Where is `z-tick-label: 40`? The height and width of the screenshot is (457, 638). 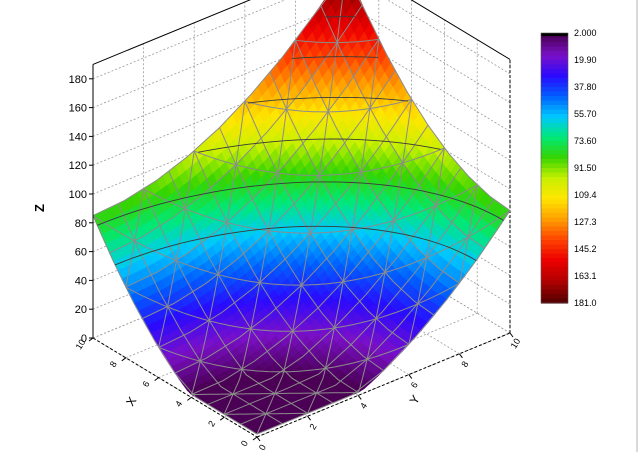
z-tick-label: 40 is located at coordinates (81, 281).